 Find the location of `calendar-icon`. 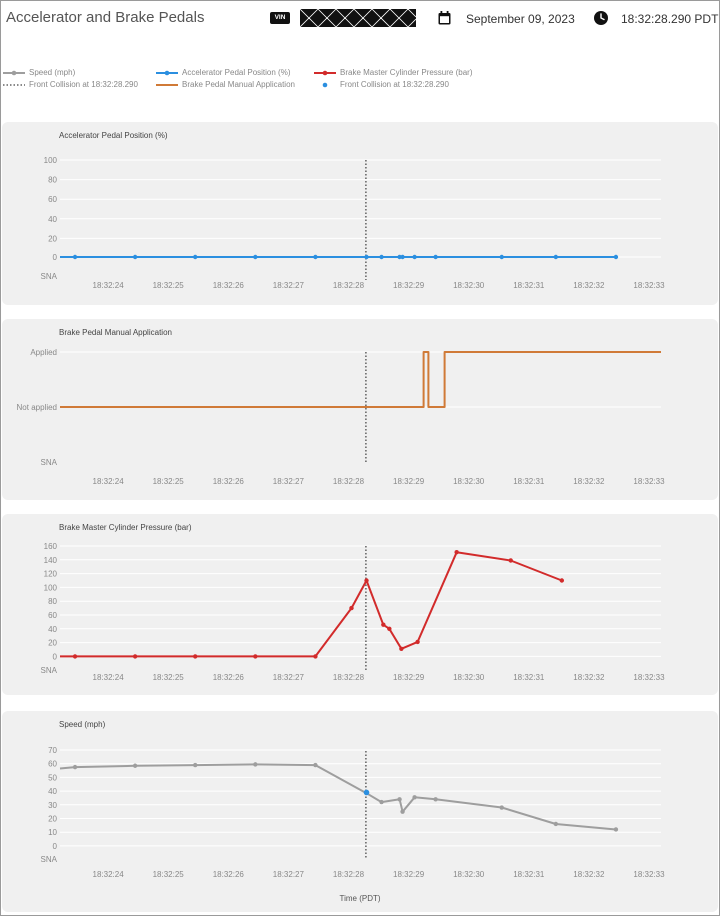

calendar-icon is located at coordinates (444, 18).